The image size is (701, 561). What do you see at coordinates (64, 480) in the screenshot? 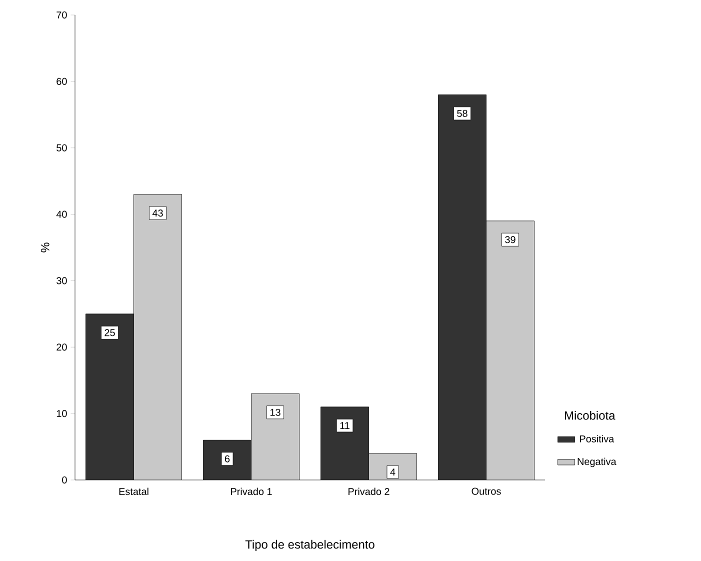
I see `y-tick-label: 0` at bounding box center [64, 480].